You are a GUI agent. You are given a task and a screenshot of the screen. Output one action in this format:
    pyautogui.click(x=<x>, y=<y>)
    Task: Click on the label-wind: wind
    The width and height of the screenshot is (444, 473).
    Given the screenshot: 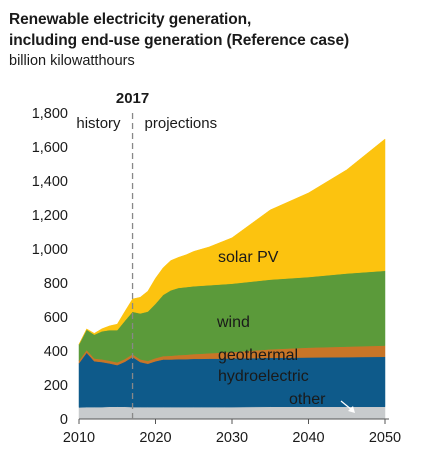 What is the action you would take?
    pyautogui.click(x=233, y=322)
    